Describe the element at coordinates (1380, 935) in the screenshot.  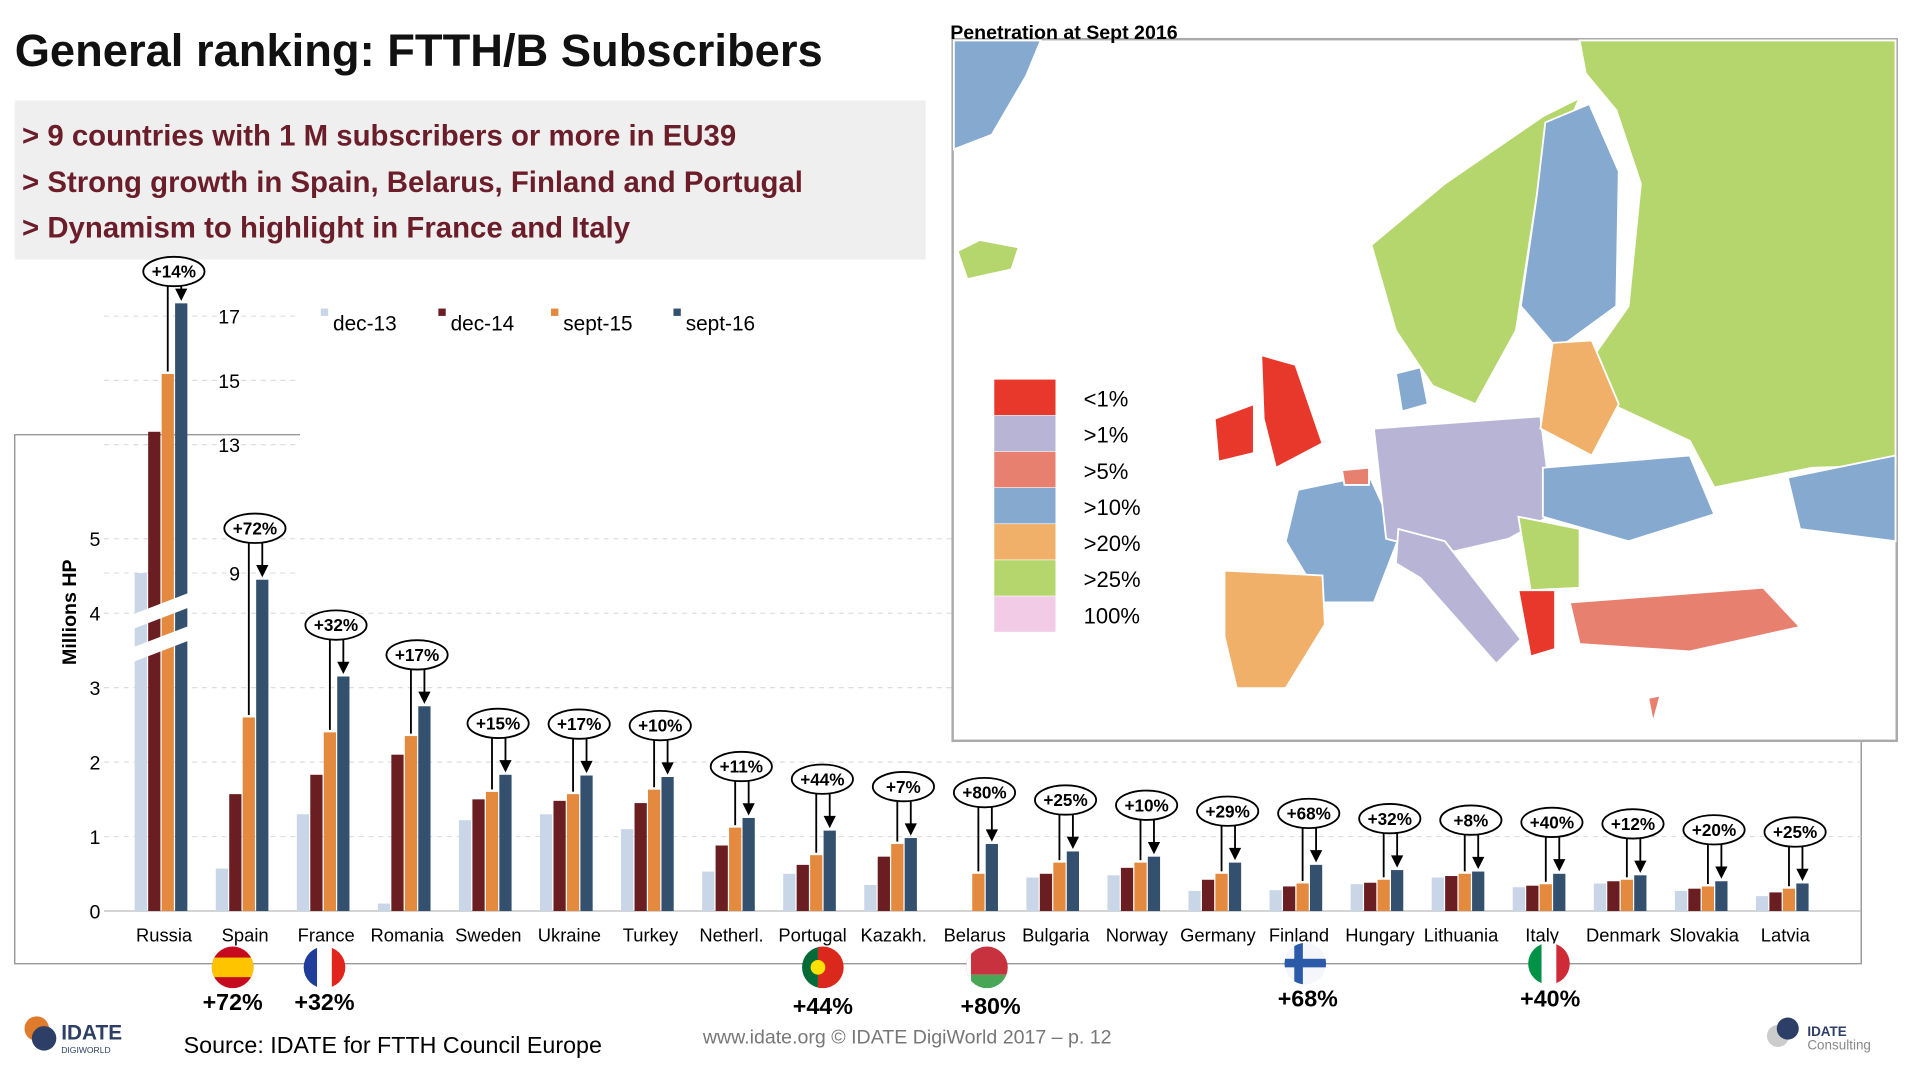
I see `x-tick-label: Hungary` at that location.